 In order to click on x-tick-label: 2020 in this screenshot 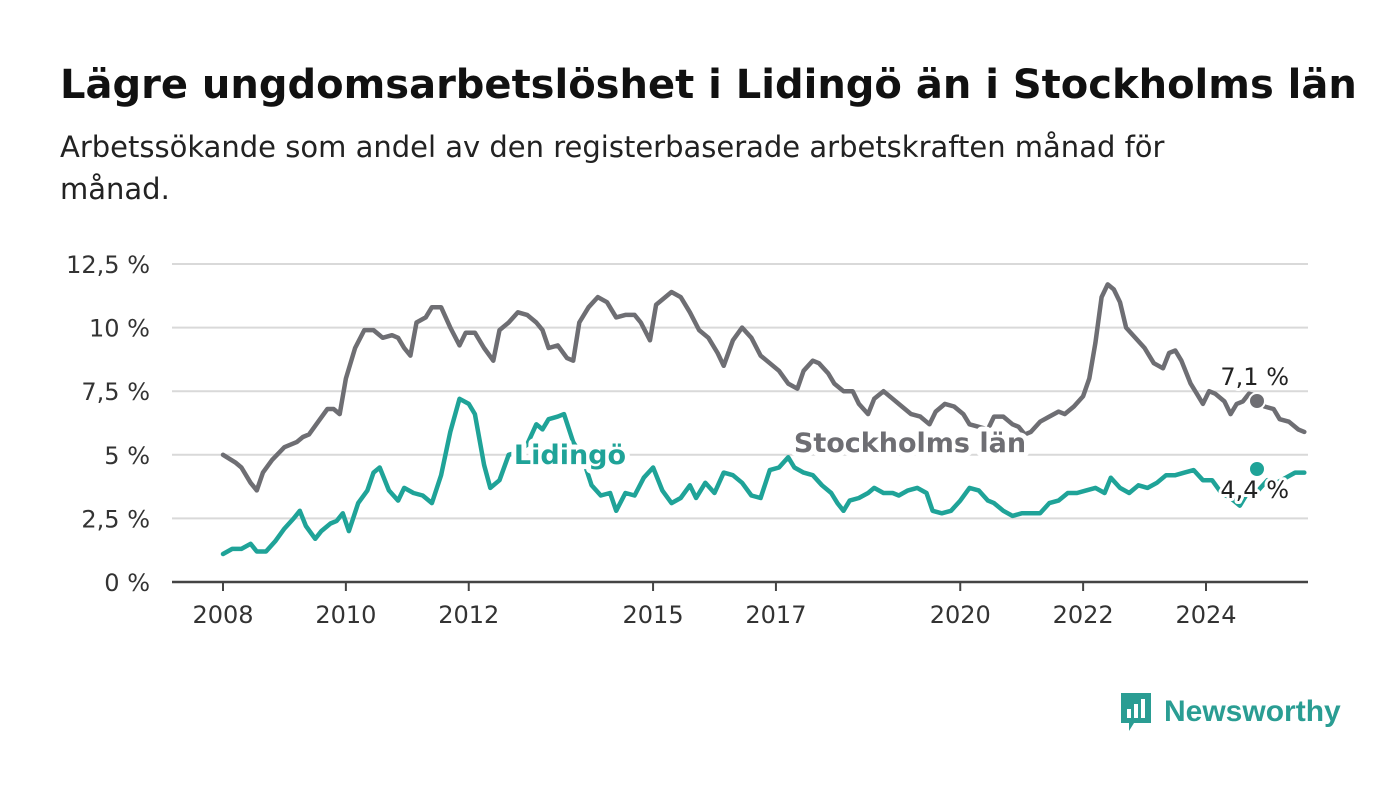, I will do `click(960, 615)`.